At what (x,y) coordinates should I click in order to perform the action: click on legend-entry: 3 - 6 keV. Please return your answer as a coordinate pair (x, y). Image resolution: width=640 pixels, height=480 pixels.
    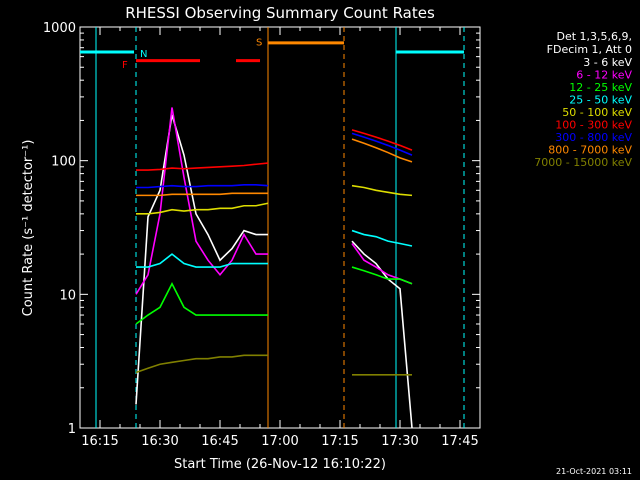
    Looking at the image, I should click on (607, 62).